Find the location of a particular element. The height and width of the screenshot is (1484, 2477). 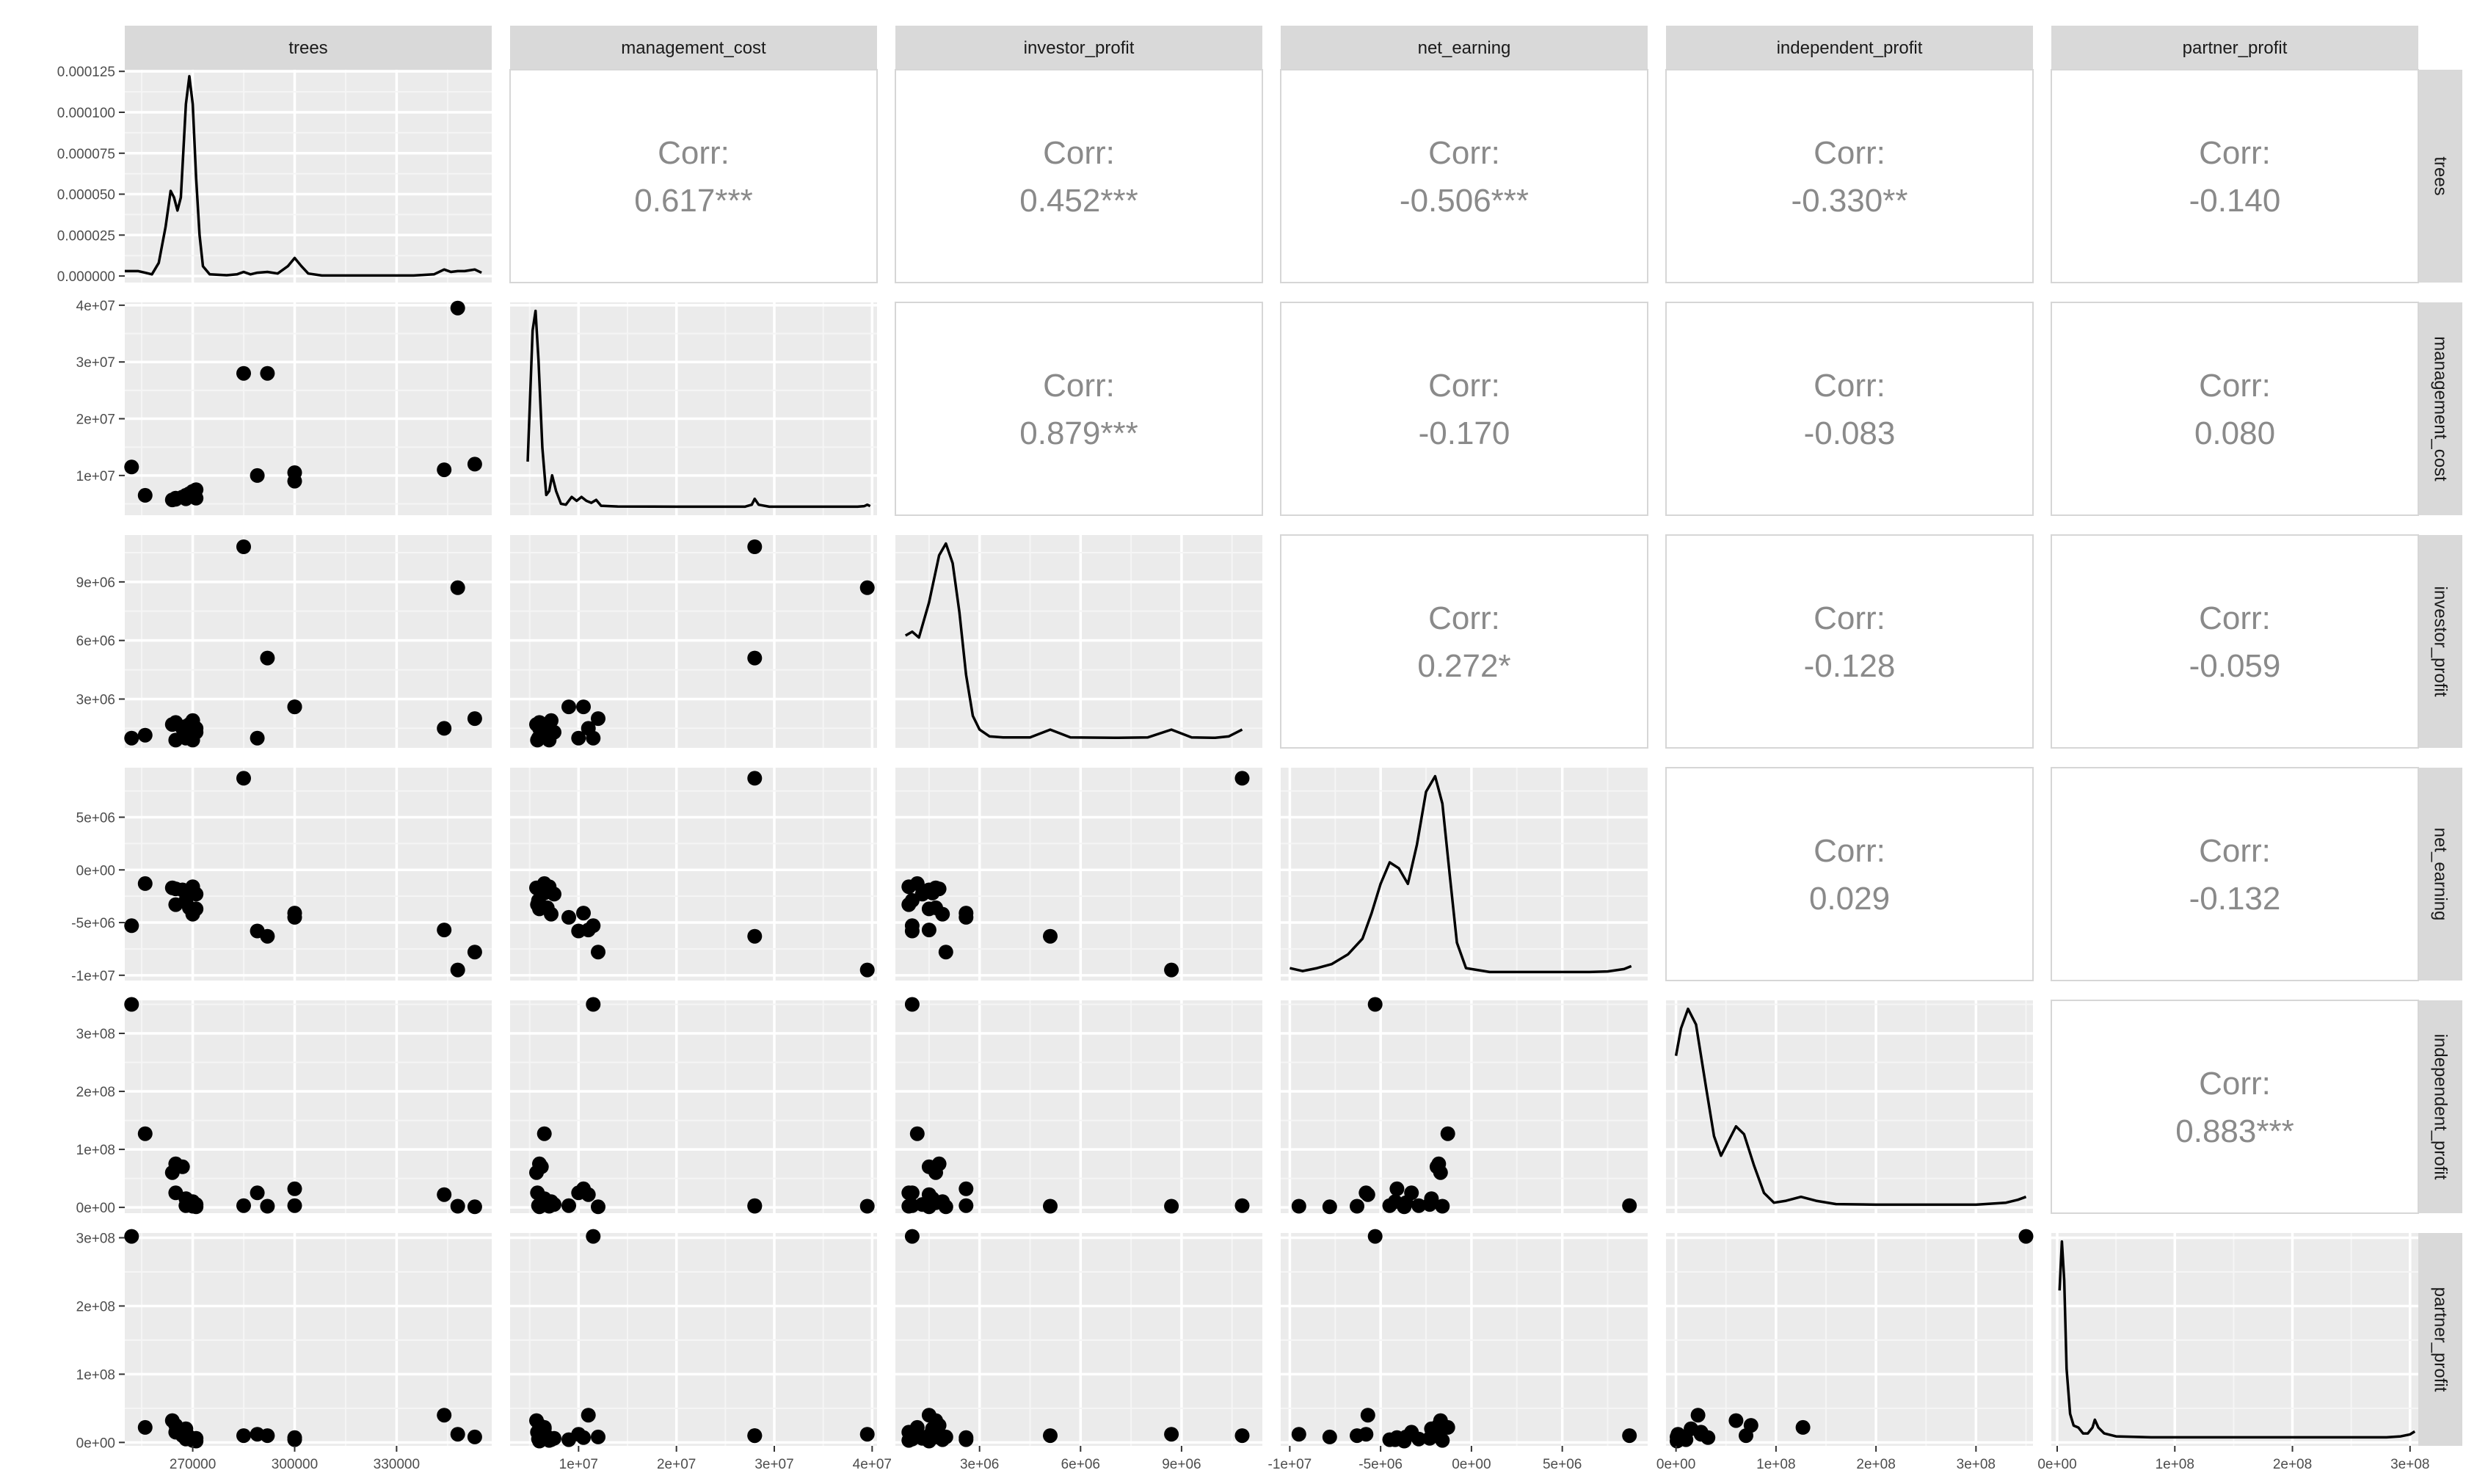

strip-right-label-management_cost: management_cost is located at coordinates (2441, 408).